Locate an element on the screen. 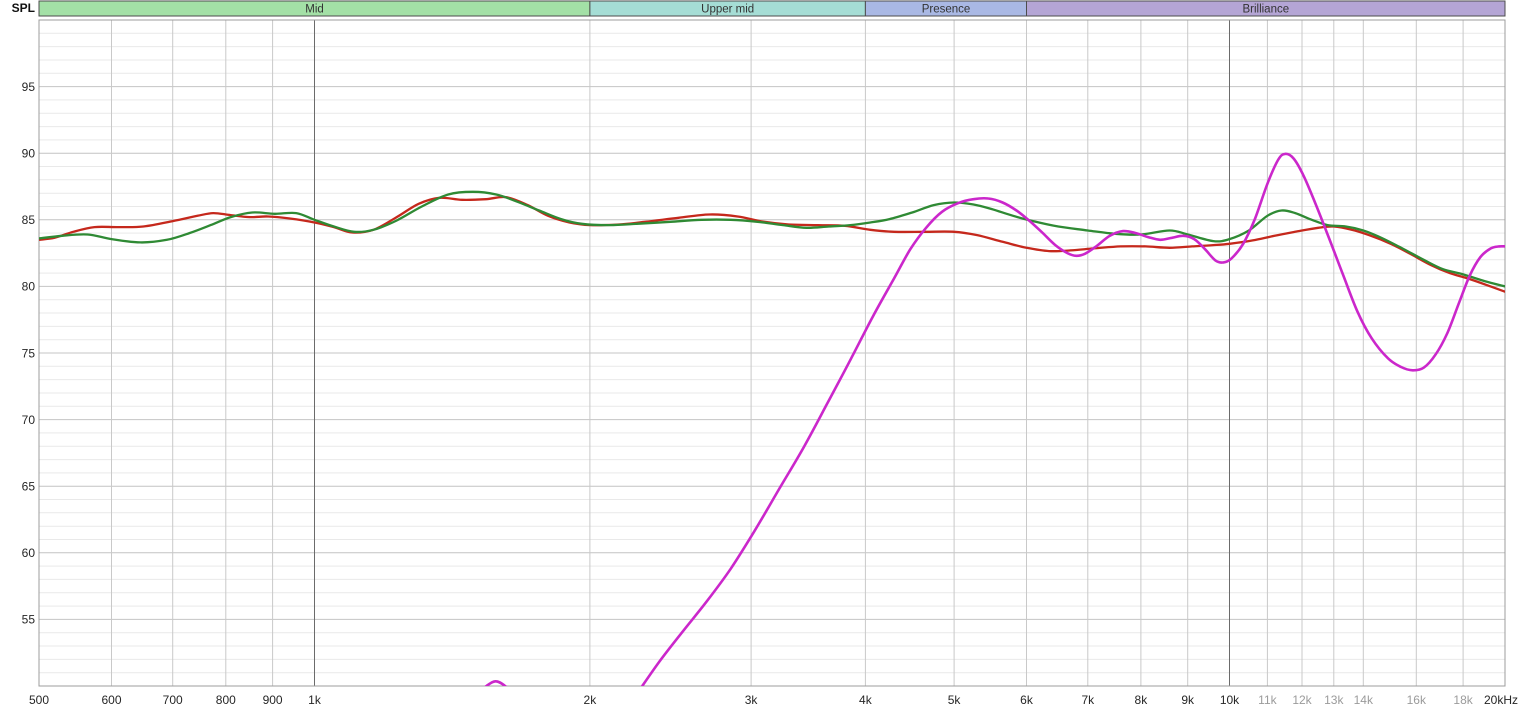 The image size is (1520, 711). y-axis-labels: 55 60 65 70 75 80 85 90 95 is located at coordinates (29, 353).